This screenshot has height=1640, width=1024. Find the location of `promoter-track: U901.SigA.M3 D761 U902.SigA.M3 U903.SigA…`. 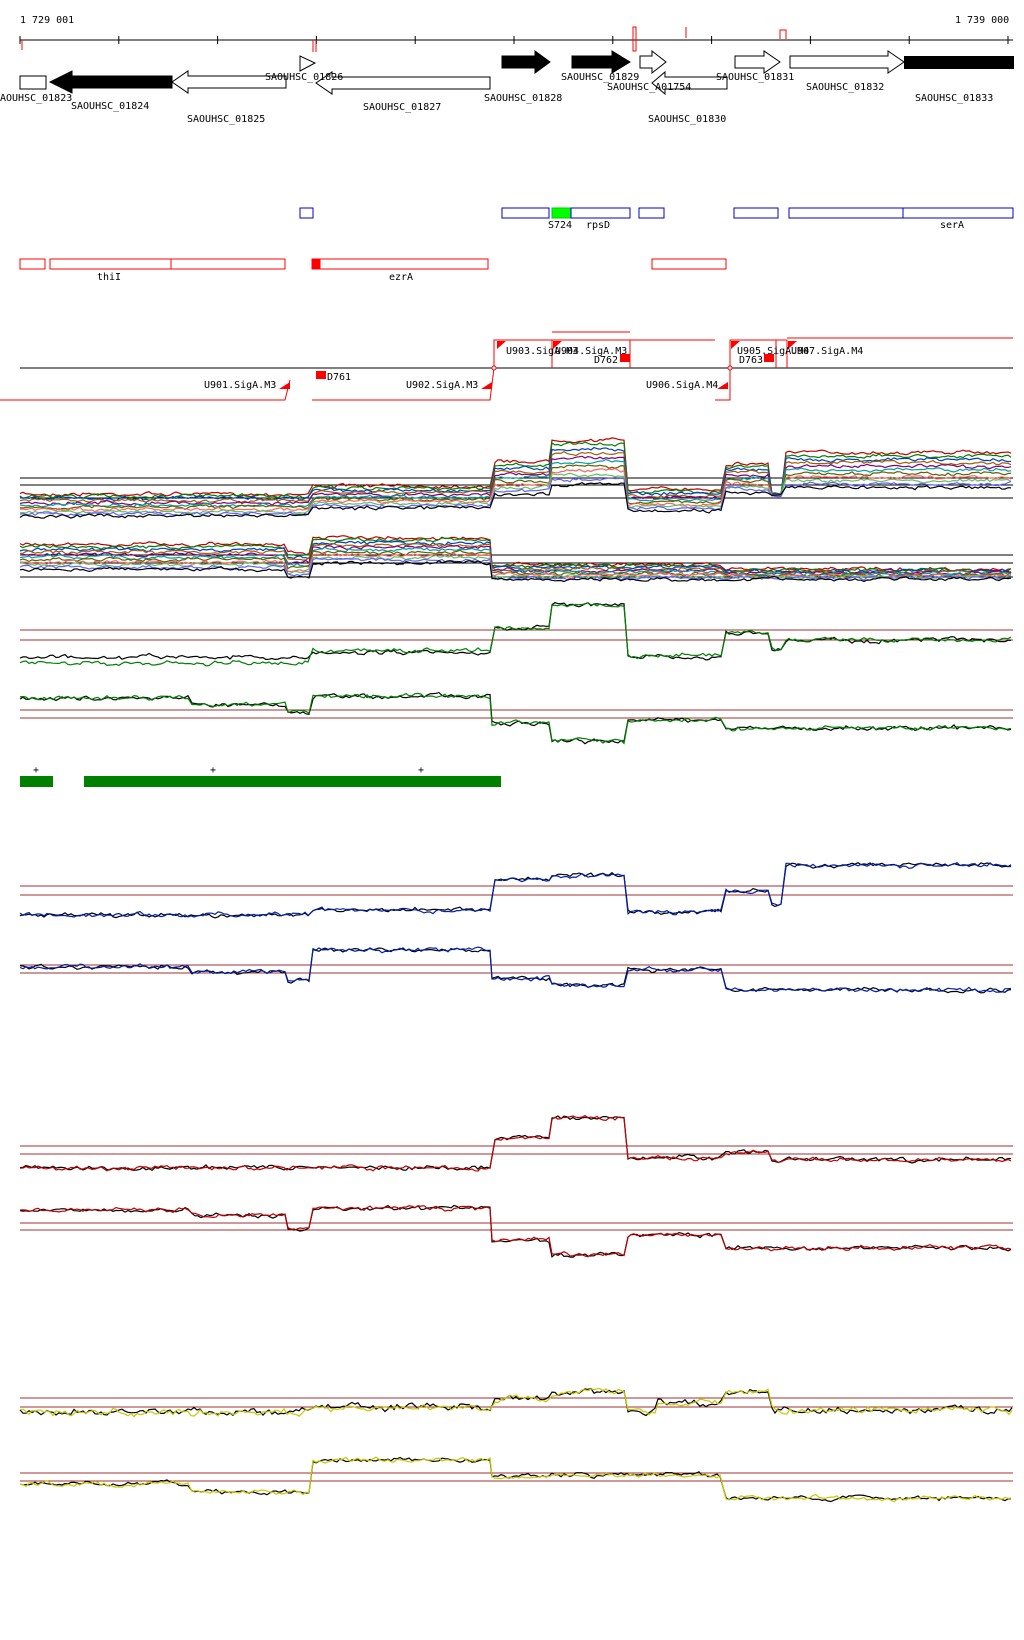

promoter-track: U901.SigA.M3 D761 U902.SigA.M3 U903.SigA… is located at coordinates (506, 366).